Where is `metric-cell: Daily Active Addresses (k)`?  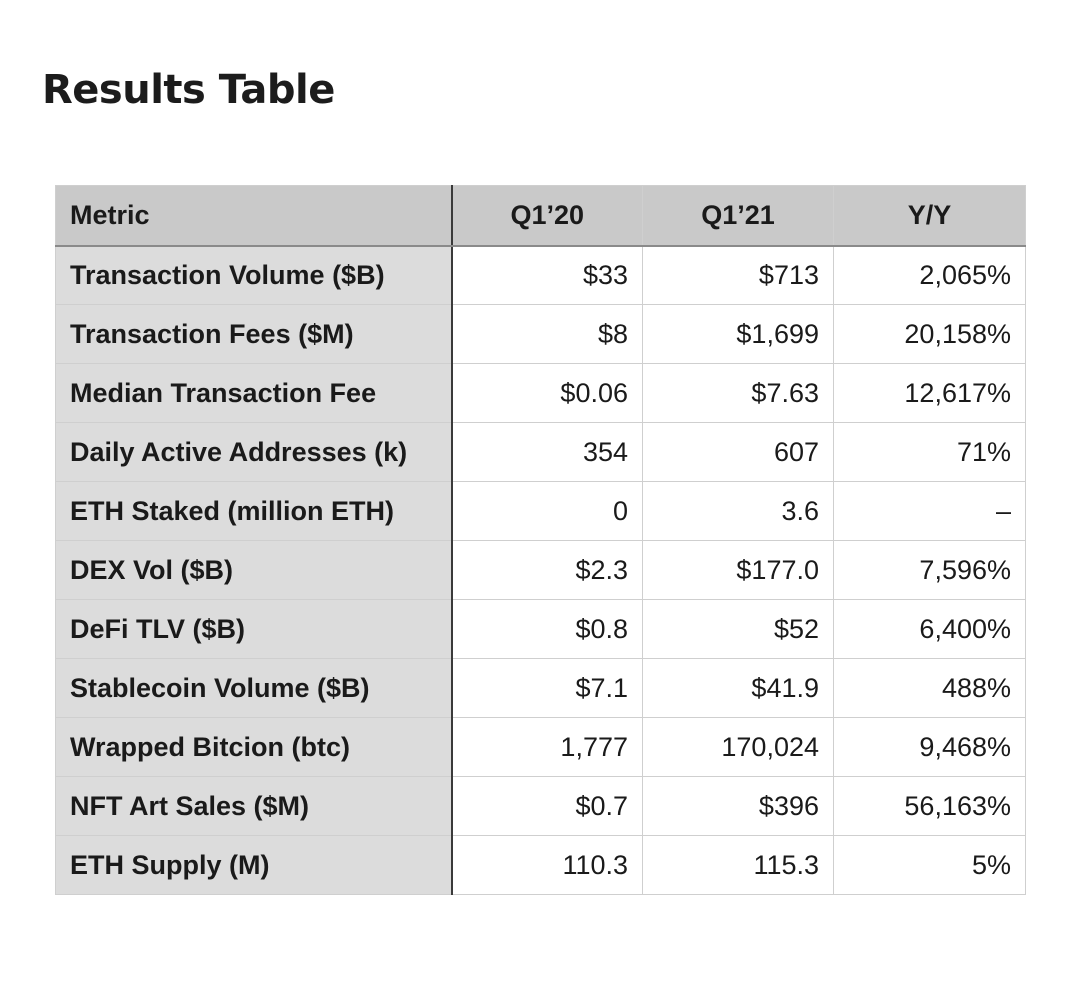
metric-cell: Daily Active Addresses (k) is located at coordinates (254, 452).